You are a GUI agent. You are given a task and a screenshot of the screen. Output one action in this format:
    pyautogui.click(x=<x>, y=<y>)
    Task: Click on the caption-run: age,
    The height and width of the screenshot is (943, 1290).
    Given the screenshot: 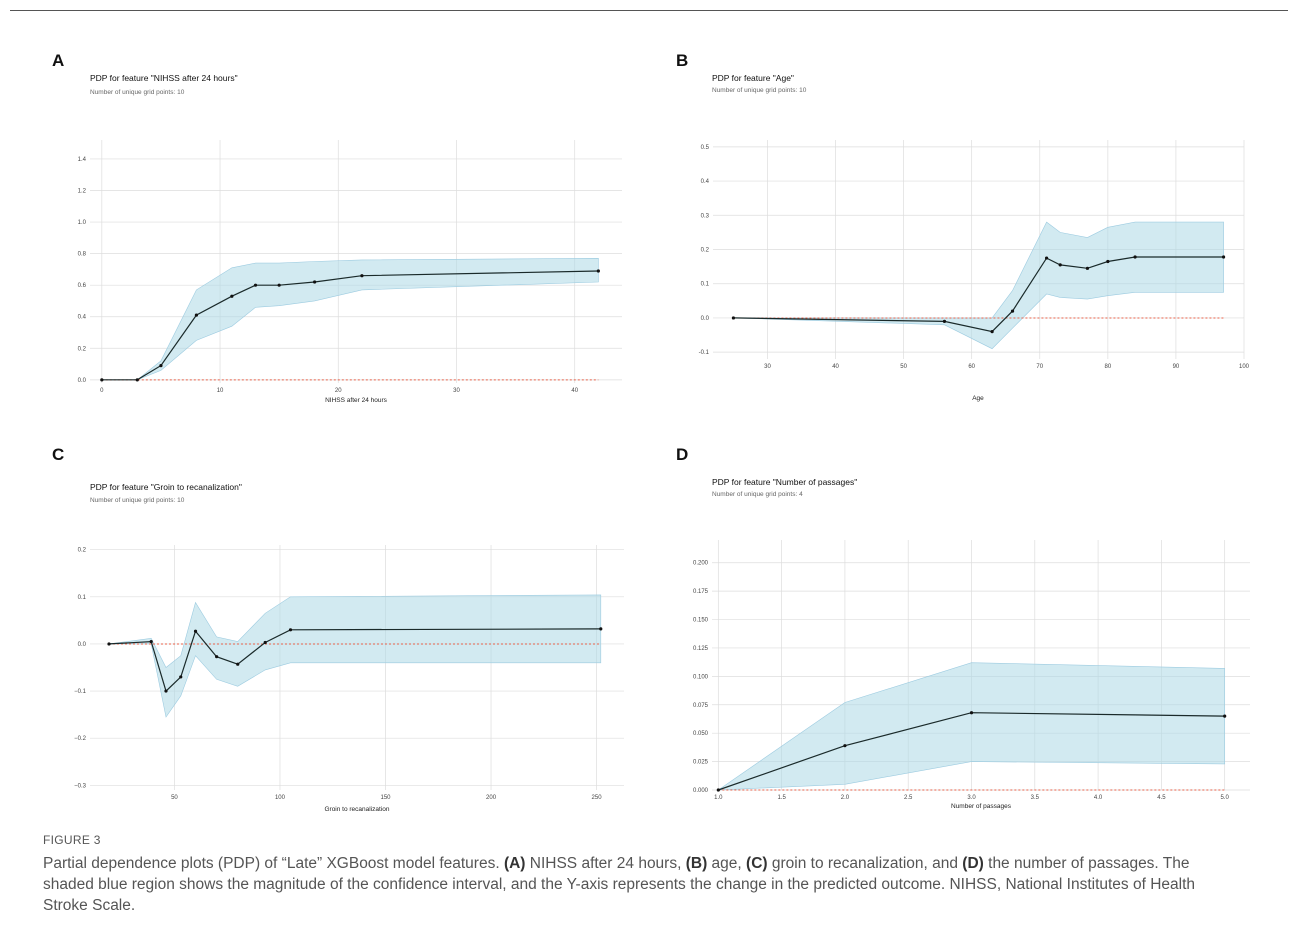 What is the action you would take?
    pyautogui.click(x=727, y=863)
    